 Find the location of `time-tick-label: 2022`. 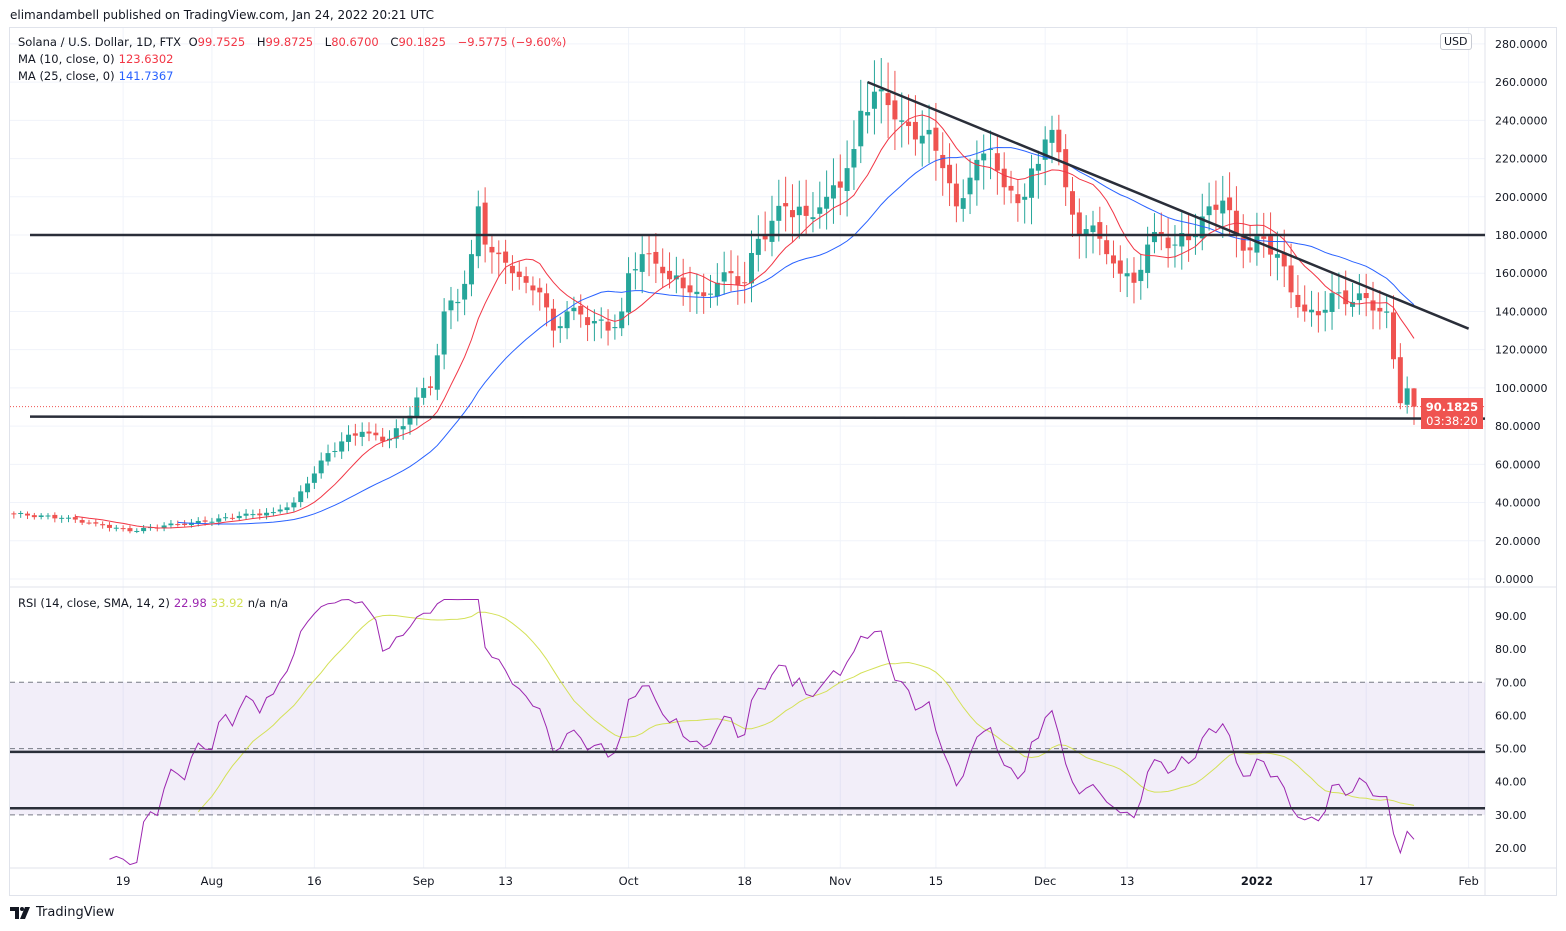

time-tick-label: 2022 is located at coordinates (1257, 881).